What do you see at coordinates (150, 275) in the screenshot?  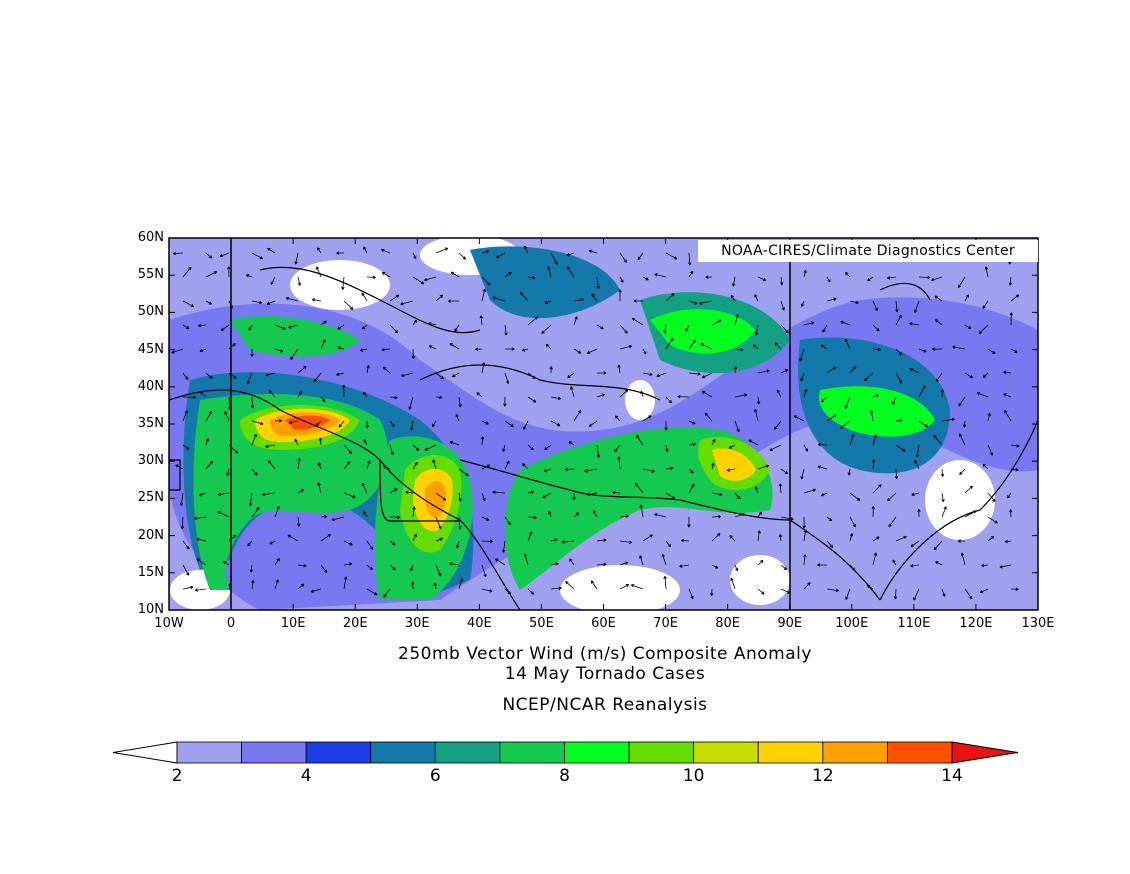 I see `lat-tick-label: 55N` at bounding box center [150, 275].